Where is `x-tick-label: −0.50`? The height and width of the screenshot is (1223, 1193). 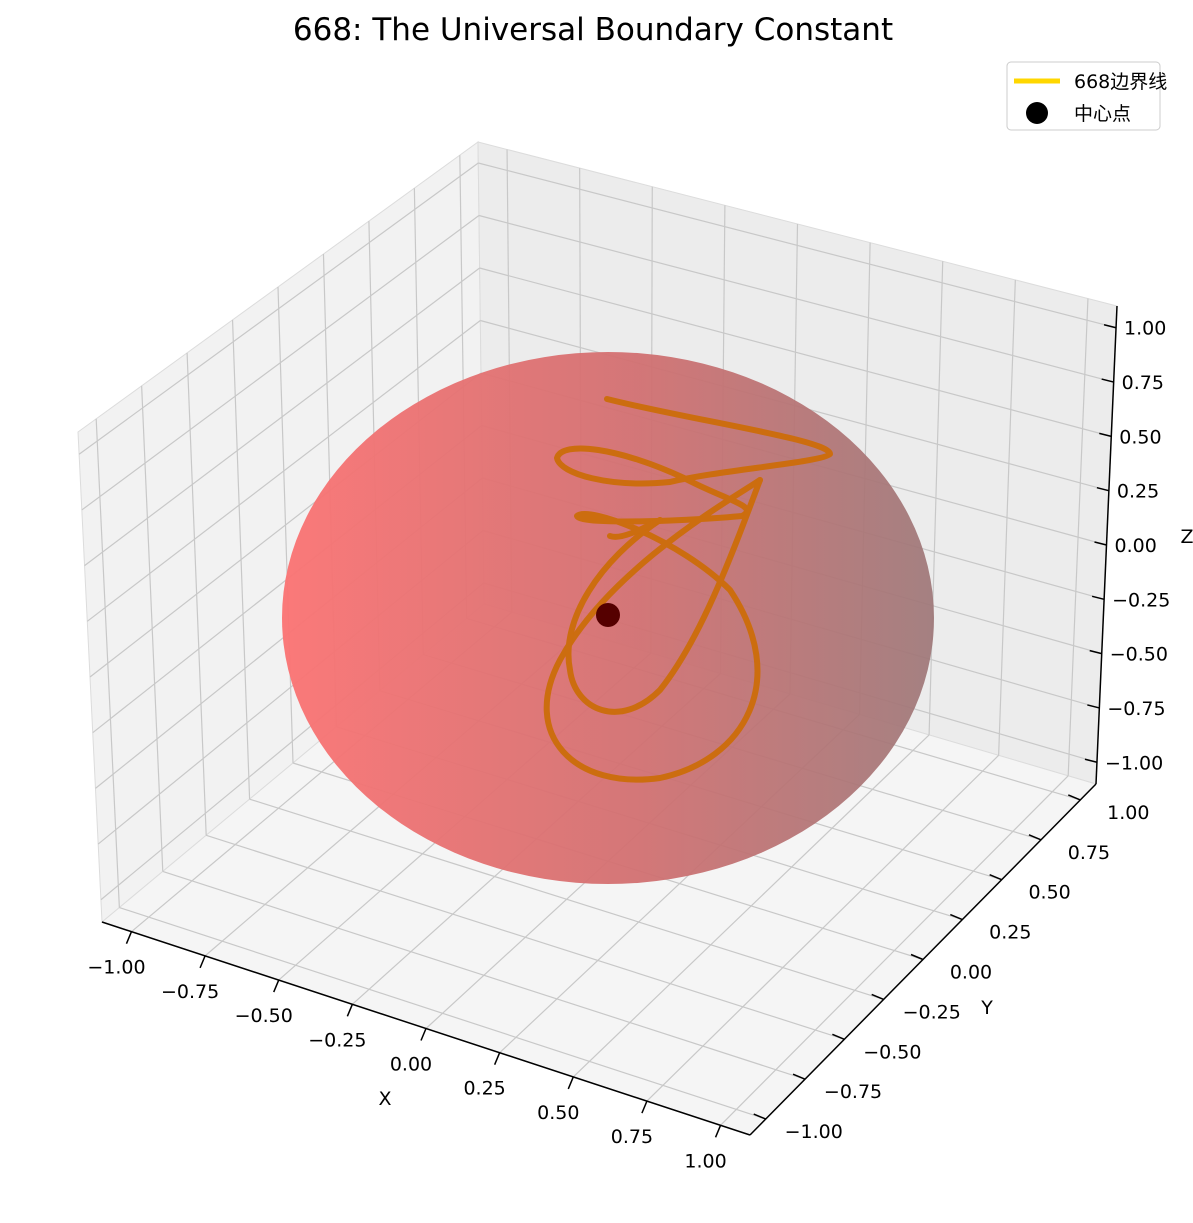 x-tick-label: −0.50 is located at coordinates (264, 1016).